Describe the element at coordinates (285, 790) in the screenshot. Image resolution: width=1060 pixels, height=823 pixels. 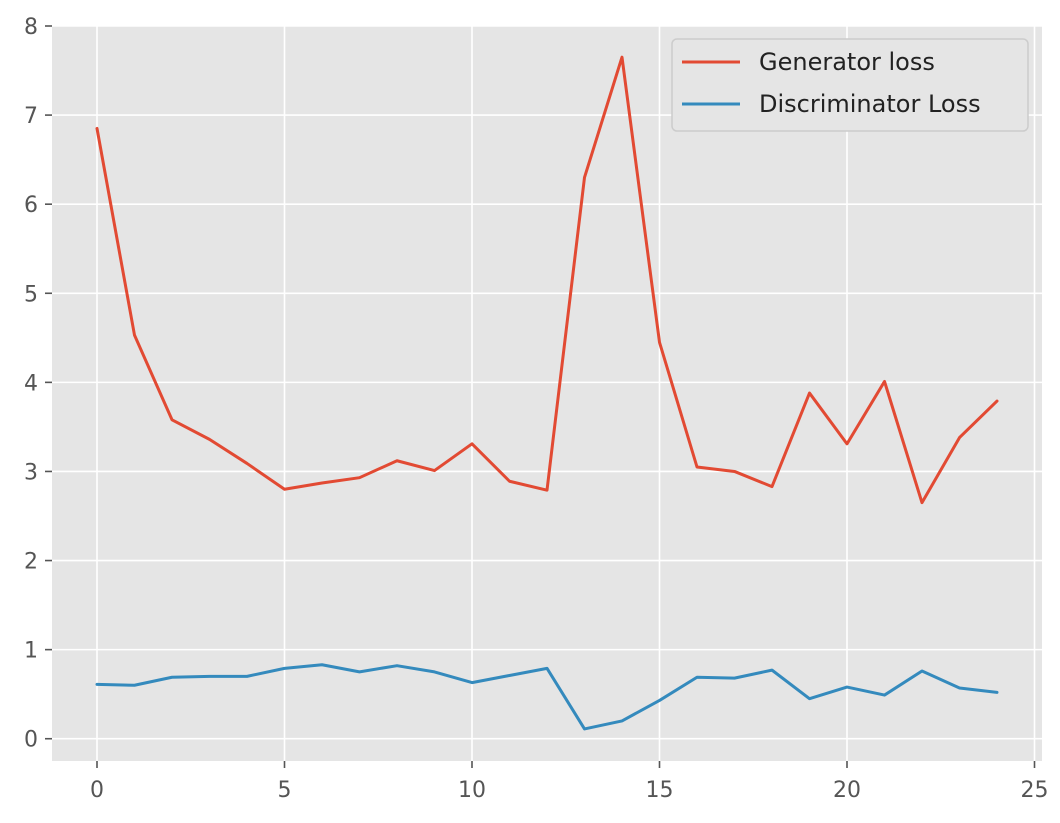
I see `x-tick-label: 5` at that location.